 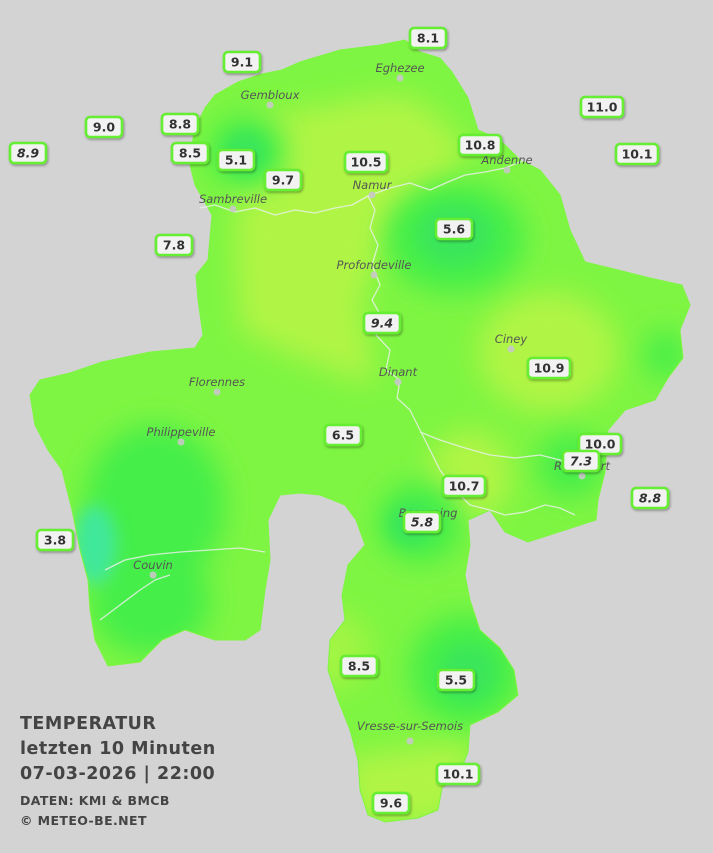 What do you see at coordinates (398, 372) in the screenshot?
I see `city-label-dinant: Dinant` at bounding box center [398, 372].